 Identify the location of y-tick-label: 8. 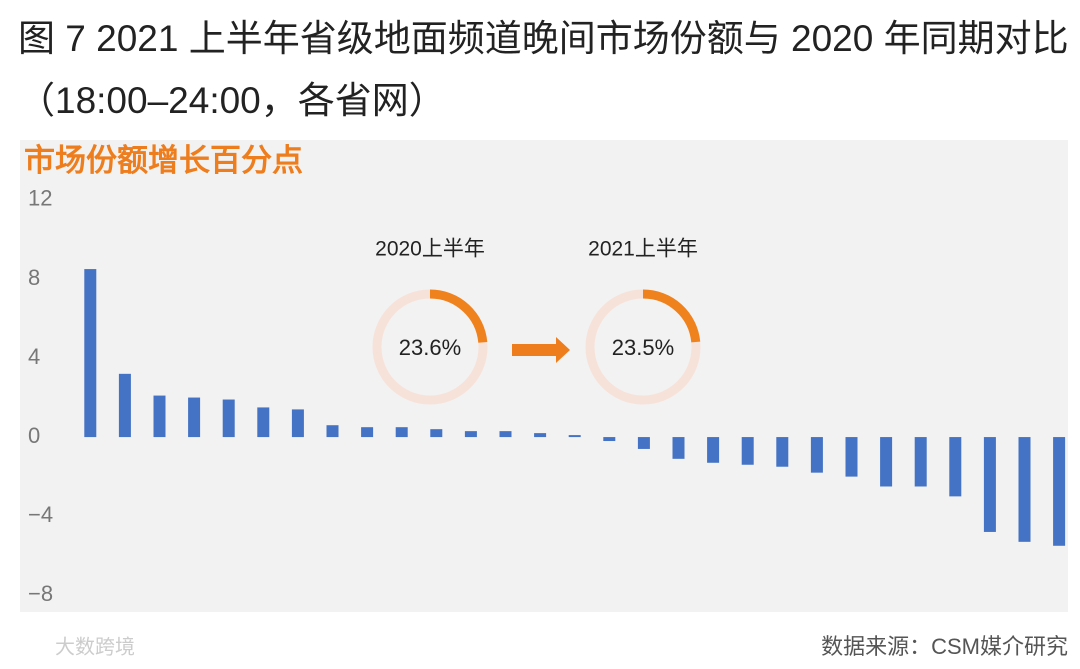
(34, 277).